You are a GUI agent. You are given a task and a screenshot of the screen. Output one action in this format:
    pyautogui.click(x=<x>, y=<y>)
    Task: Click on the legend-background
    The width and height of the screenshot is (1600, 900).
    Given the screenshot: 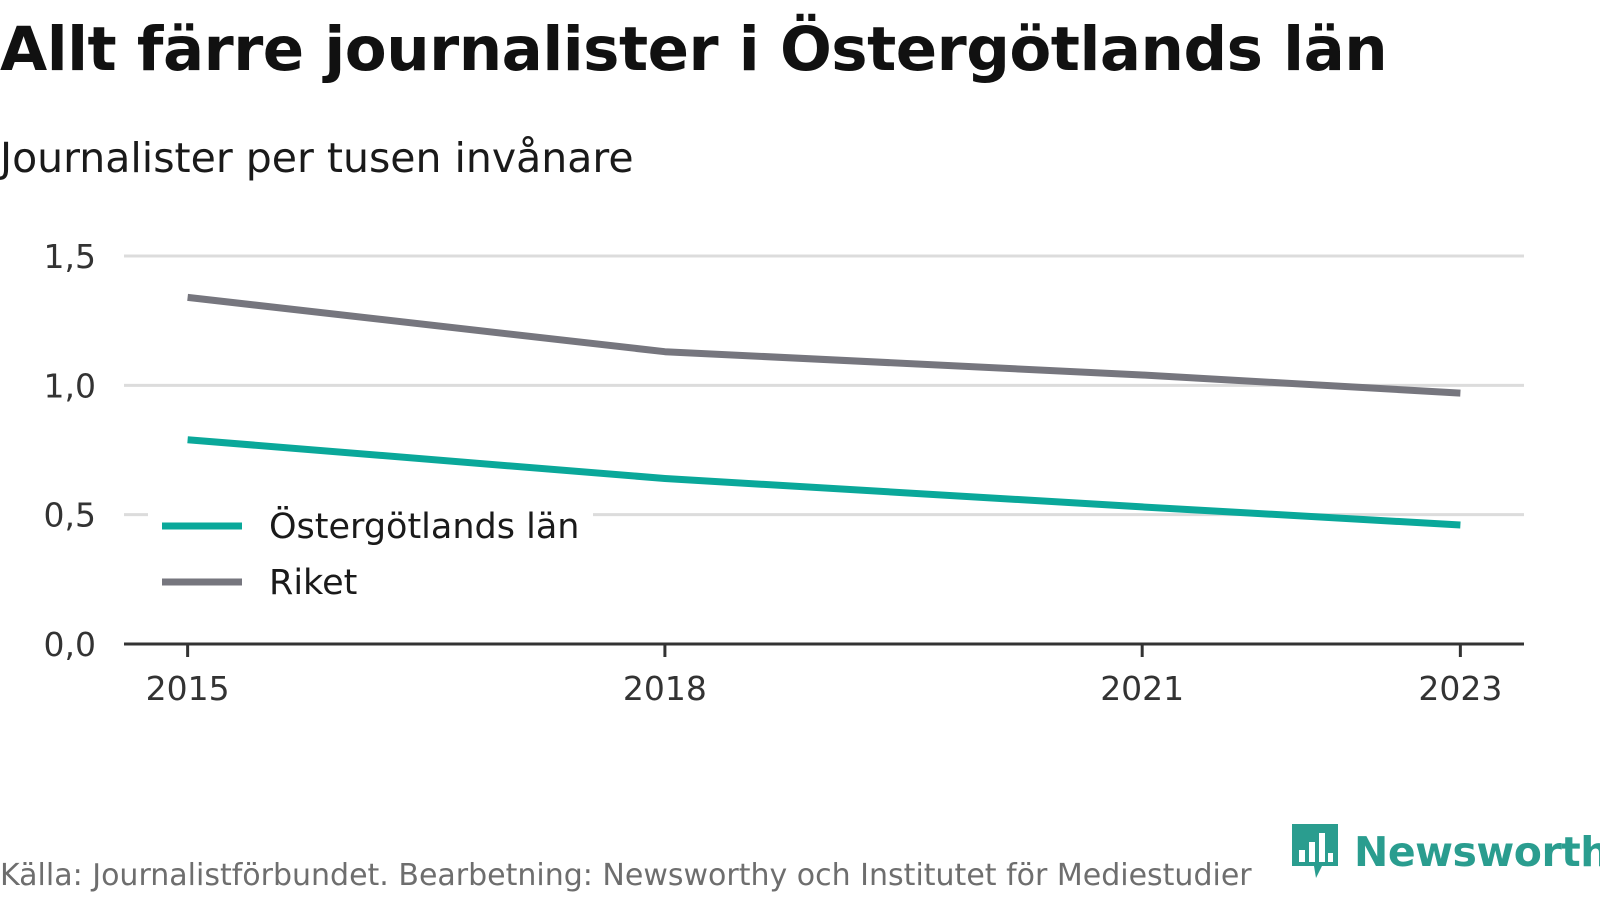 What is the action you would take?
    pyautogui.click(x=370, y=555)
    